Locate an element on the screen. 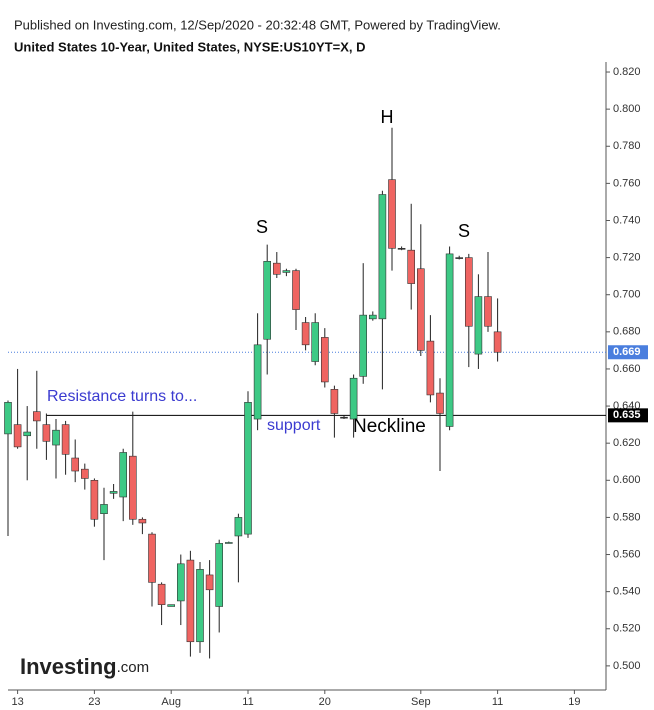  y-tick-label: 0.820 is located at coordinates (627, 72).